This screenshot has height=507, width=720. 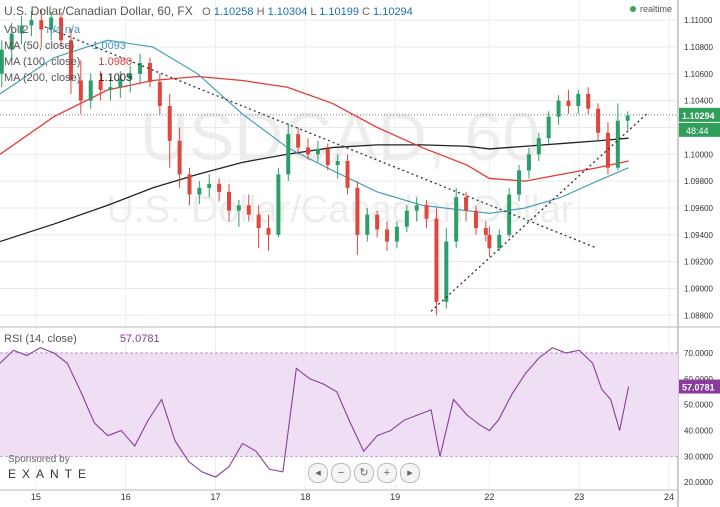 What do you see at coordinates (36, 497) in the screenshot?
I see `time-tick-label: 15` at bounding box center [36, 497].